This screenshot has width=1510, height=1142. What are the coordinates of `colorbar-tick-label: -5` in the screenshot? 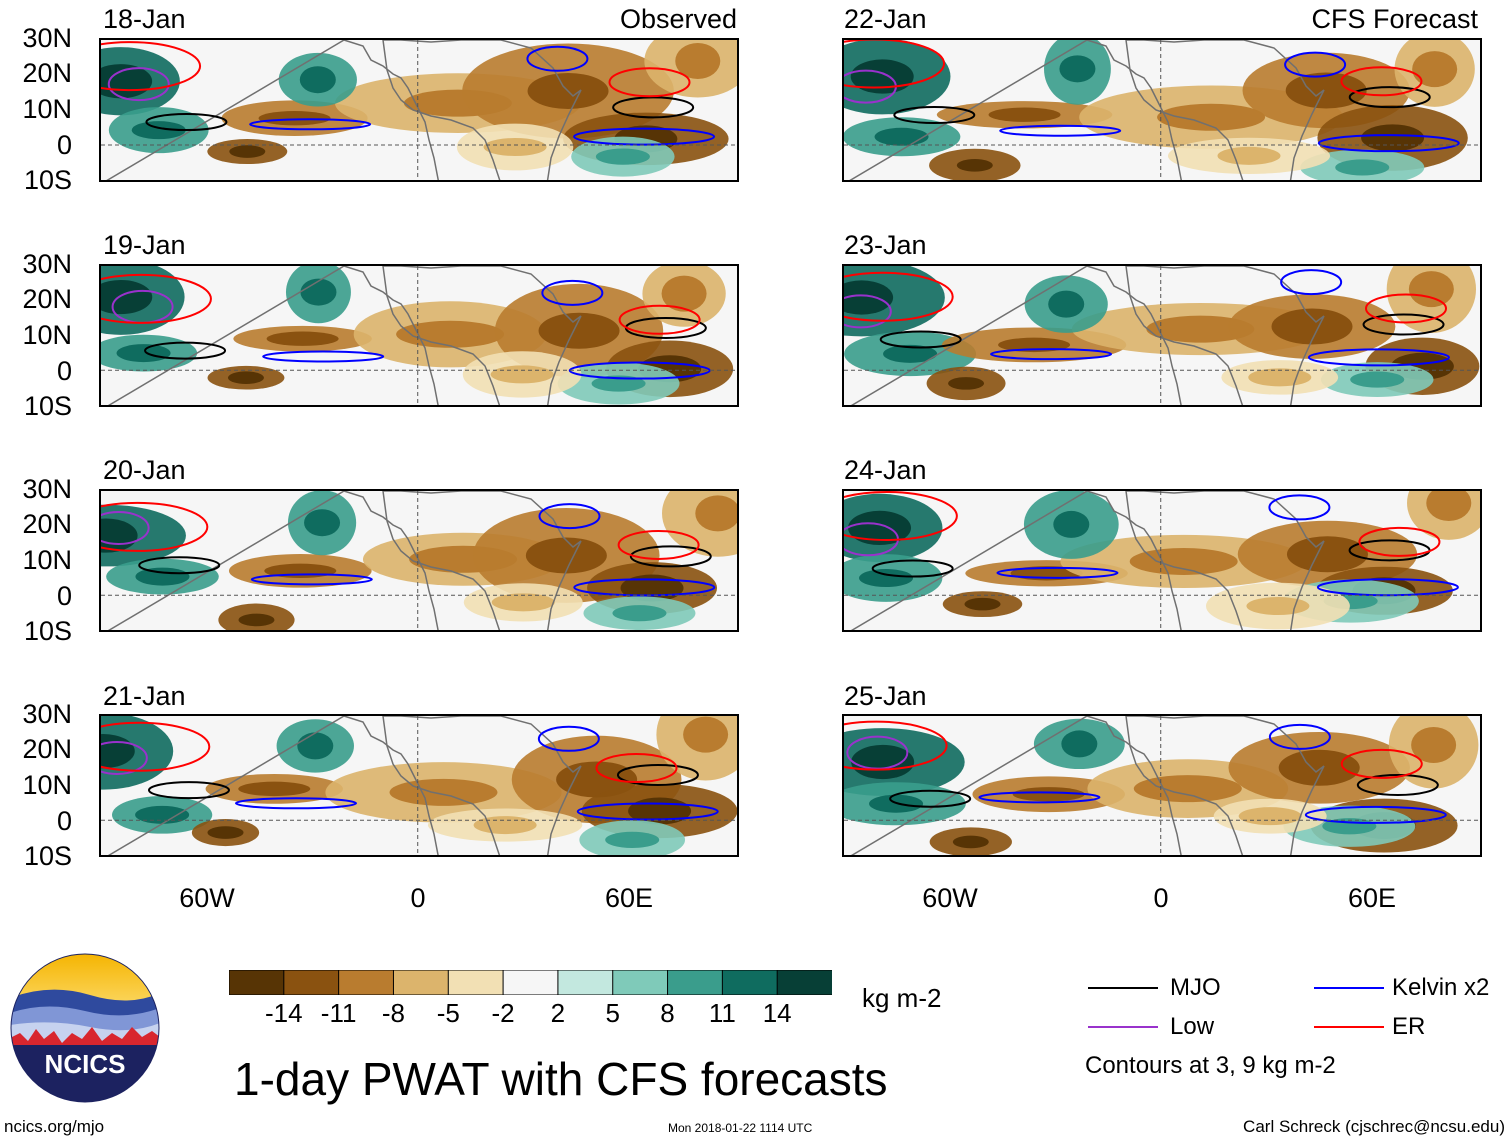 It's located at (448, 1013).